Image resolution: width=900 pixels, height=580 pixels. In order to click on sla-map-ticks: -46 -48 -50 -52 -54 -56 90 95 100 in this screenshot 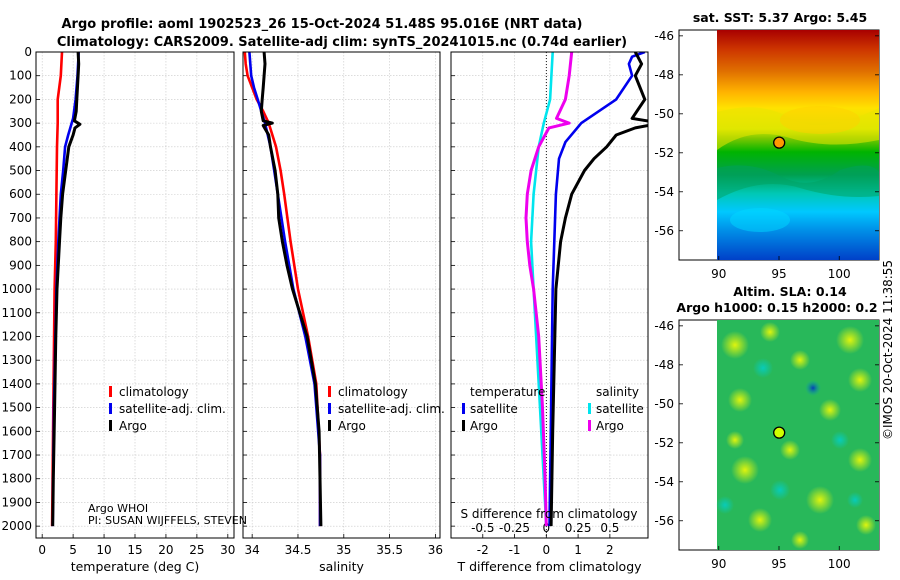, I will do `click(766, 445)`.